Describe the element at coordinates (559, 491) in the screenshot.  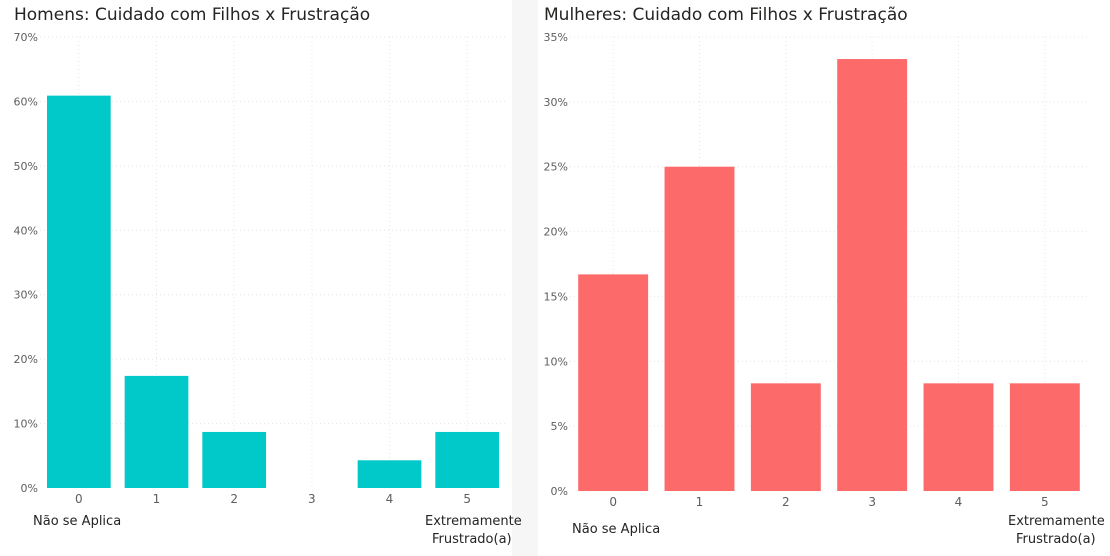
I see `women-y-tick-label: 0%` at that location.